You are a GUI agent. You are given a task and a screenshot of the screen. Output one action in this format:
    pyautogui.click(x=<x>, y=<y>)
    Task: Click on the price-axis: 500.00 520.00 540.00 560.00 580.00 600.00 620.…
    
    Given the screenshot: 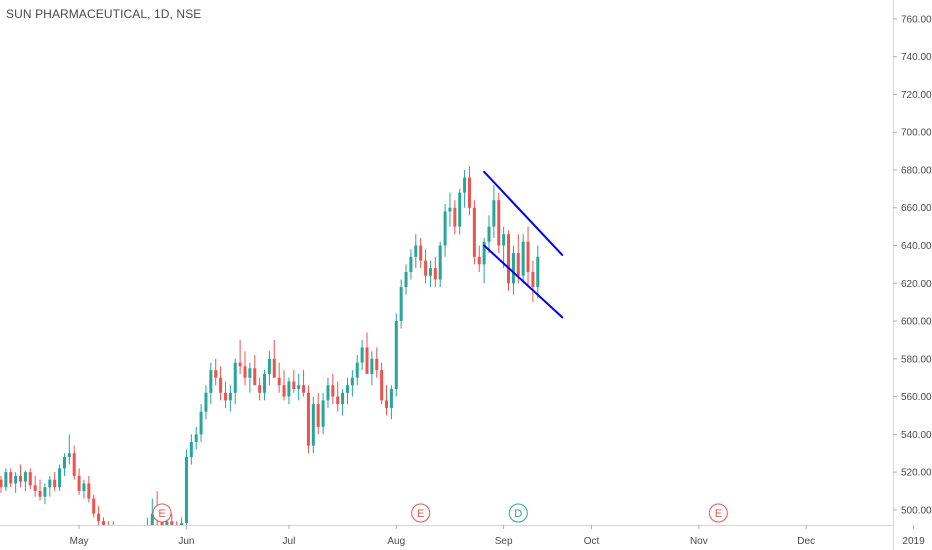 What is the action you would take?
    pyautogui.click(x=912, y=265)
    